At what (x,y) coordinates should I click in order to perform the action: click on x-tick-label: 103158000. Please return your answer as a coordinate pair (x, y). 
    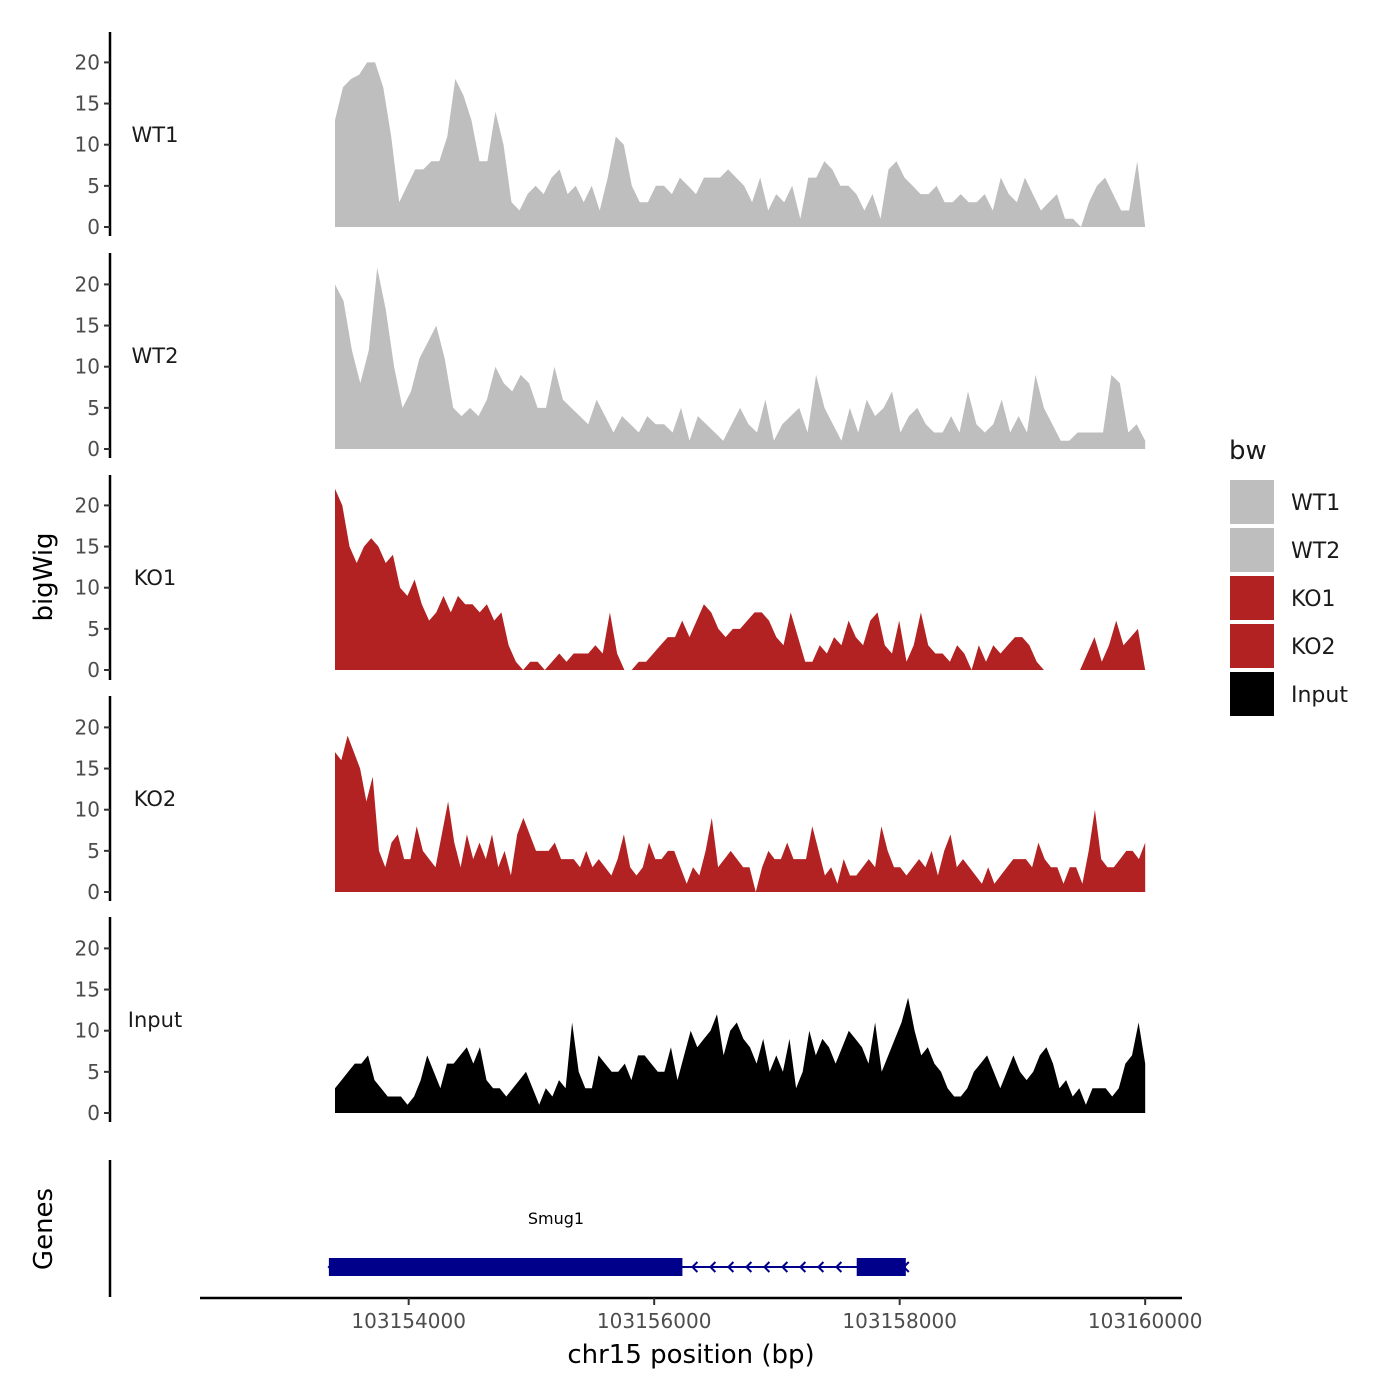
    Looking at the image, I should click on (899, 1321).